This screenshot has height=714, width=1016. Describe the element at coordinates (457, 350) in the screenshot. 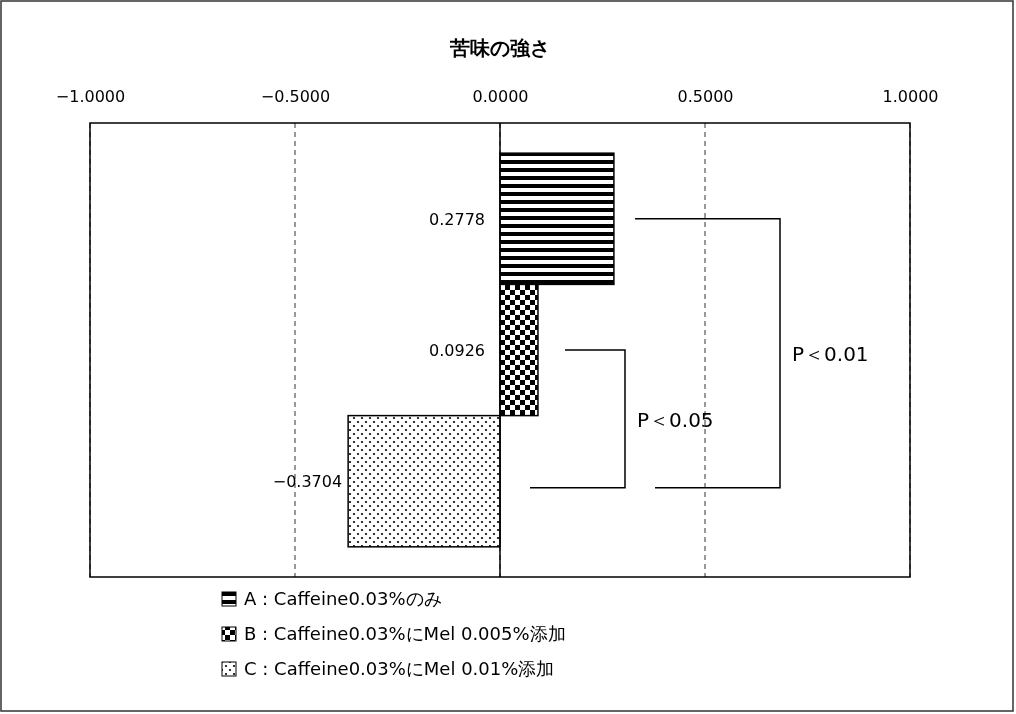

I see `data-label: 0.0926` at that location.